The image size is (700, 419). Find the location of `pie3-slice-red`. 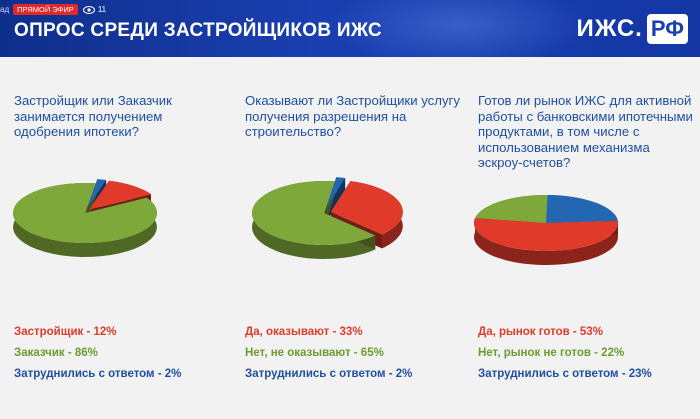

pie3-slice-red is located at coordinates (546, 234).